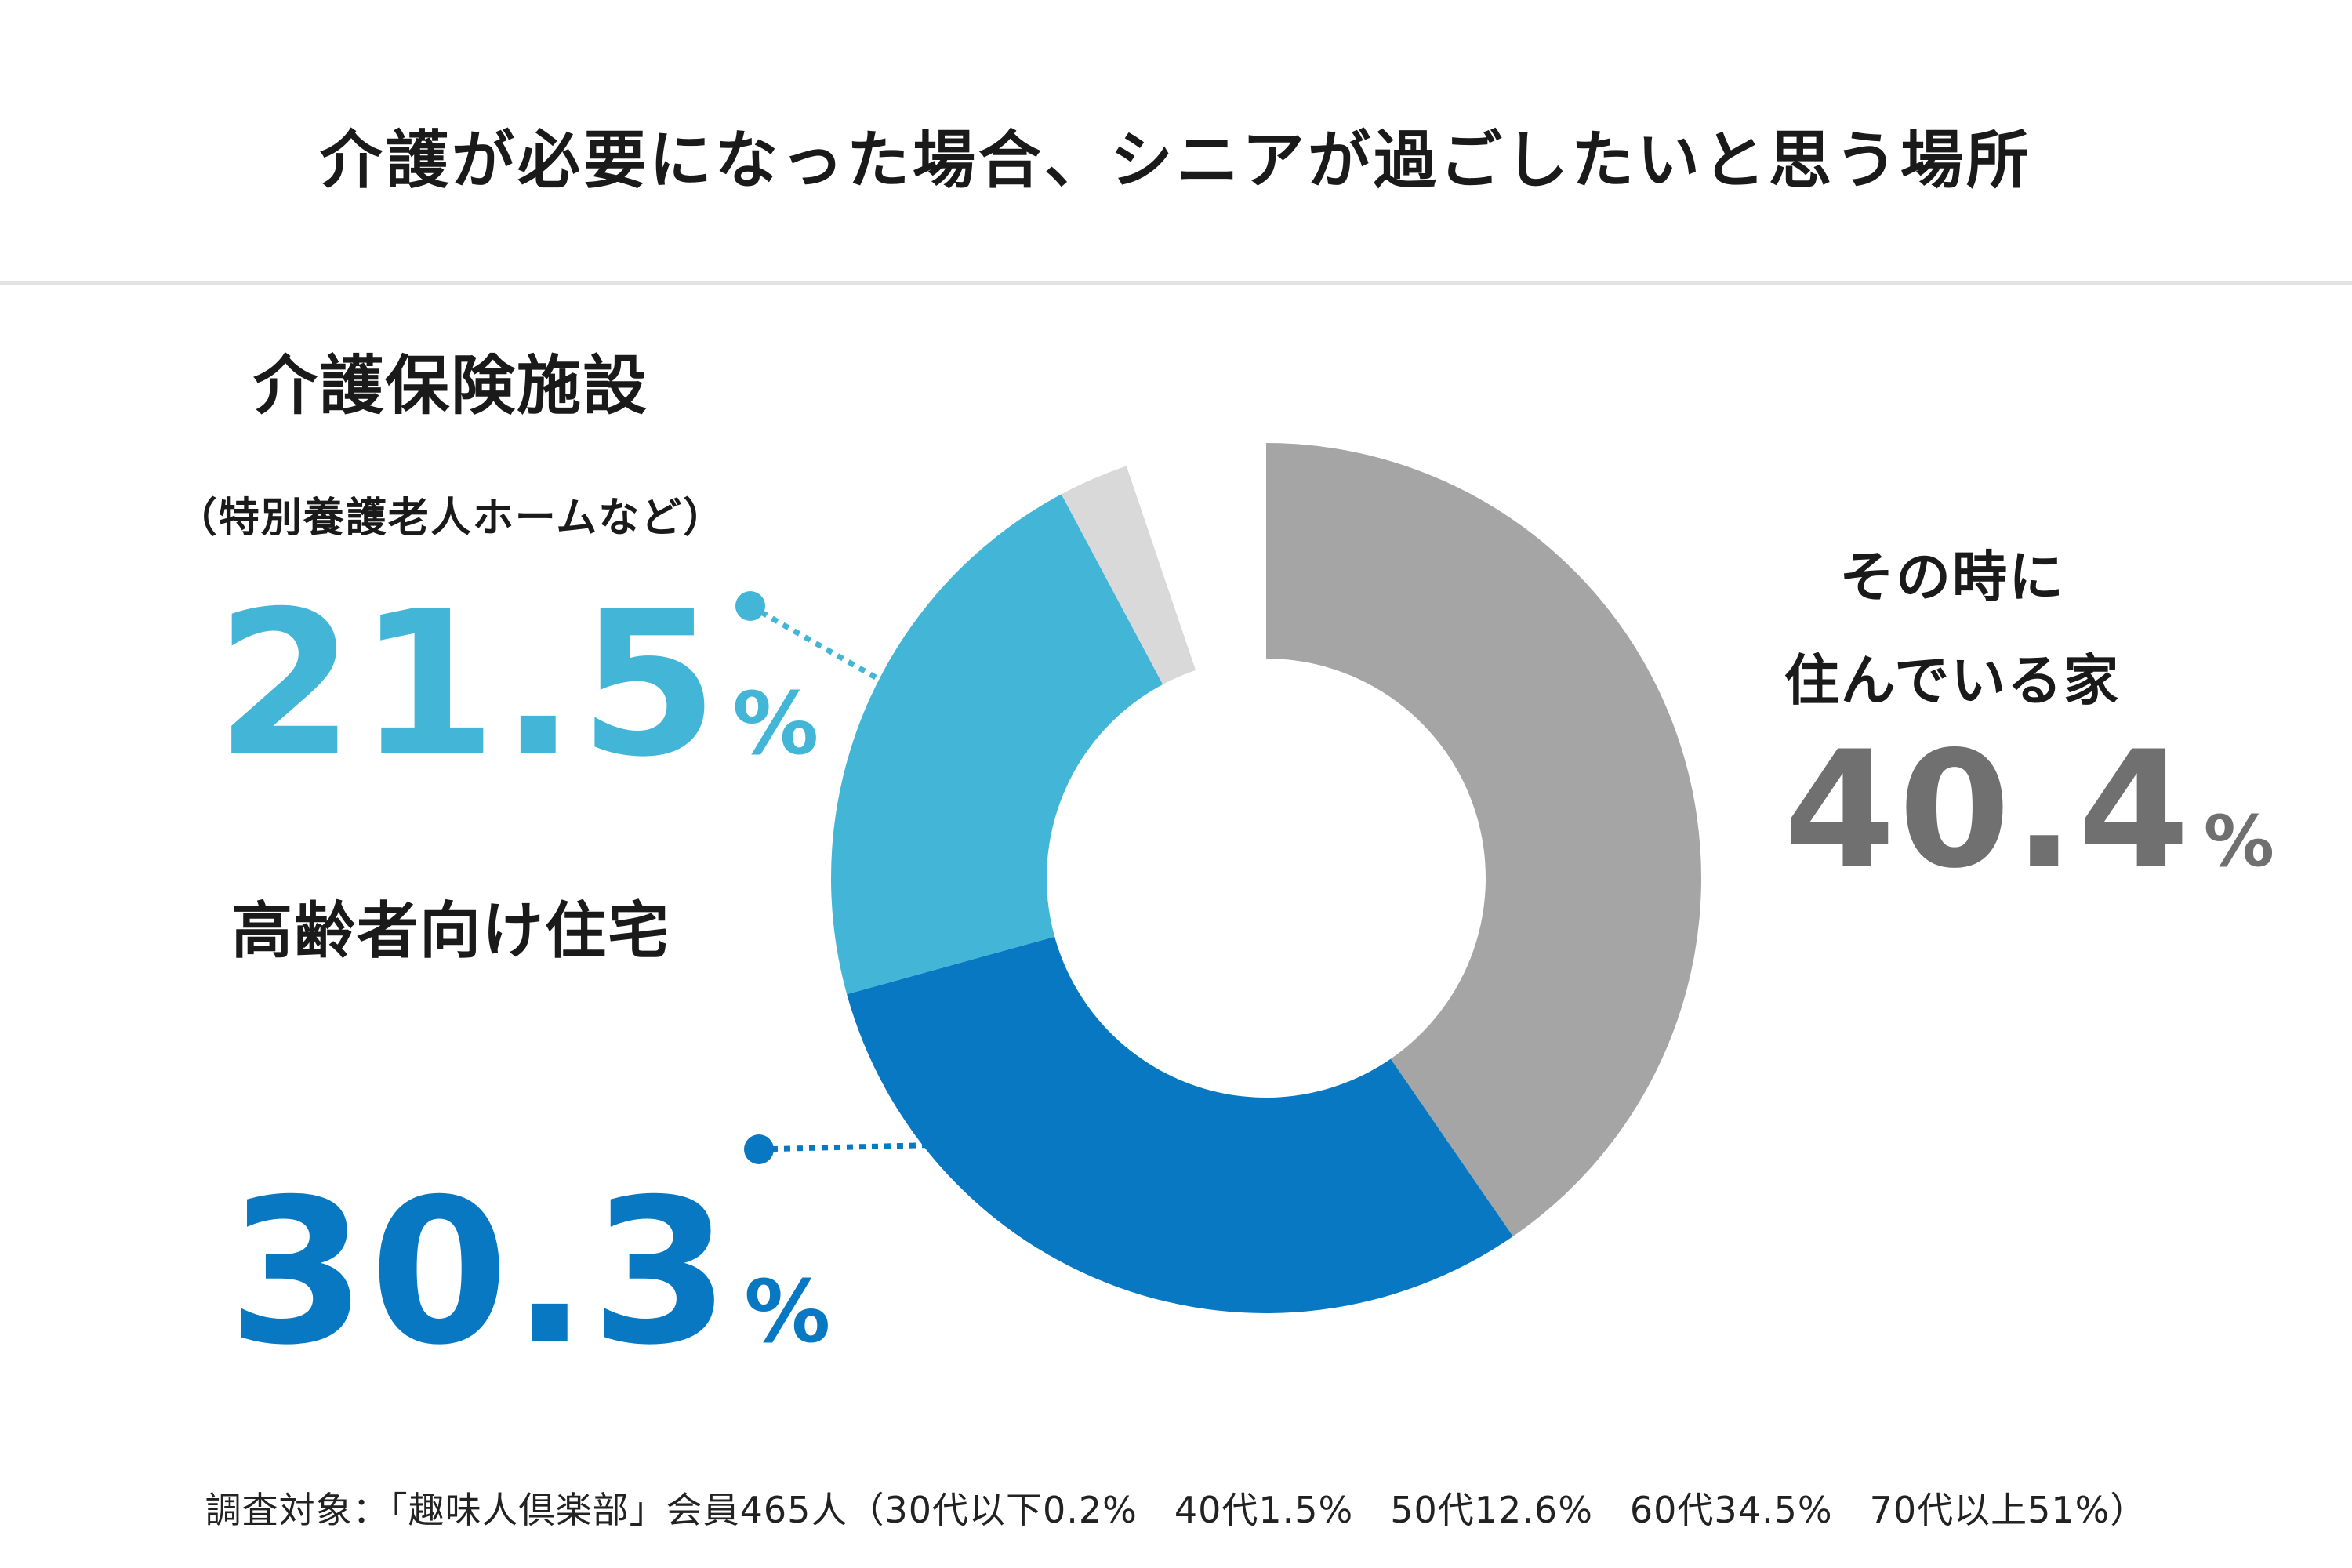  Describe the element at coordinates (759, 1149) in the screenshot. I see `leader-dot-senior` at that location.